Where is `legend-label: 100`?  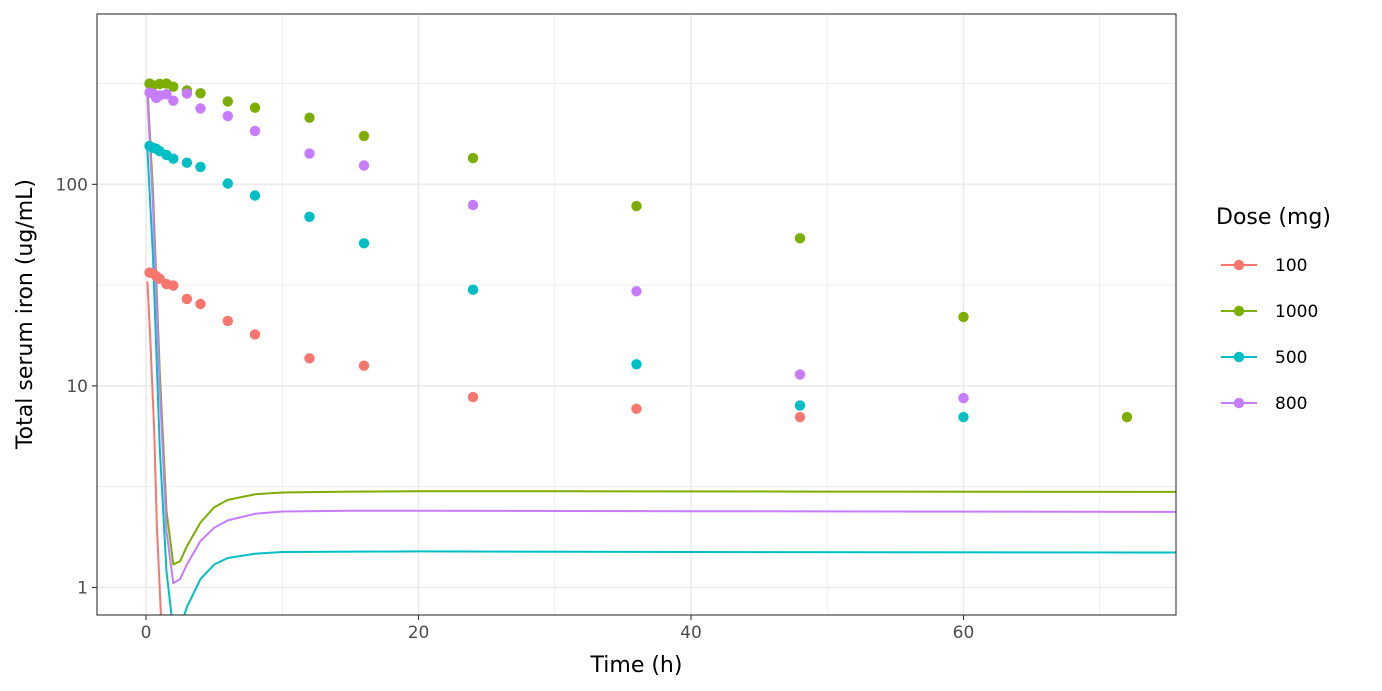 legend-label: 100 is located at coordinates (1291, 266).